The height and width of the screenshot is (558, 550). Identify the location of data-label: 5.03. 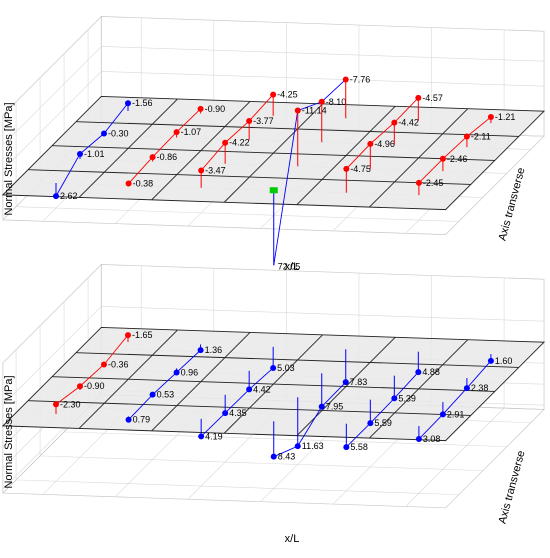
(286, 368).